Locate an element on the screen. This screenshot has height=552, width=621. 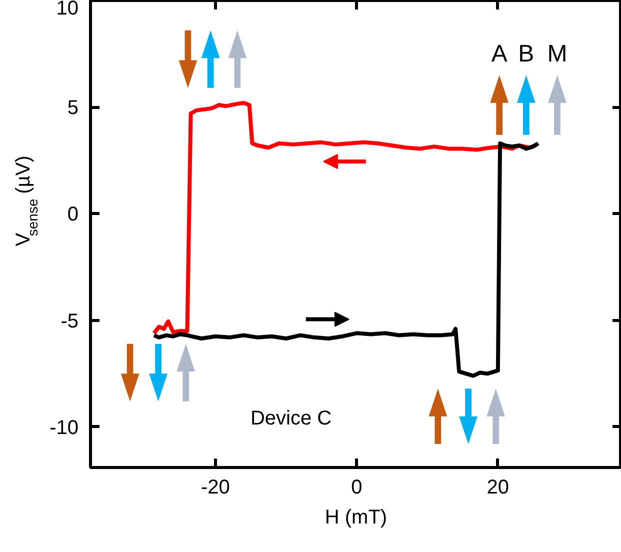
y-tick-label: 5 is located at coordinates (72, 108).